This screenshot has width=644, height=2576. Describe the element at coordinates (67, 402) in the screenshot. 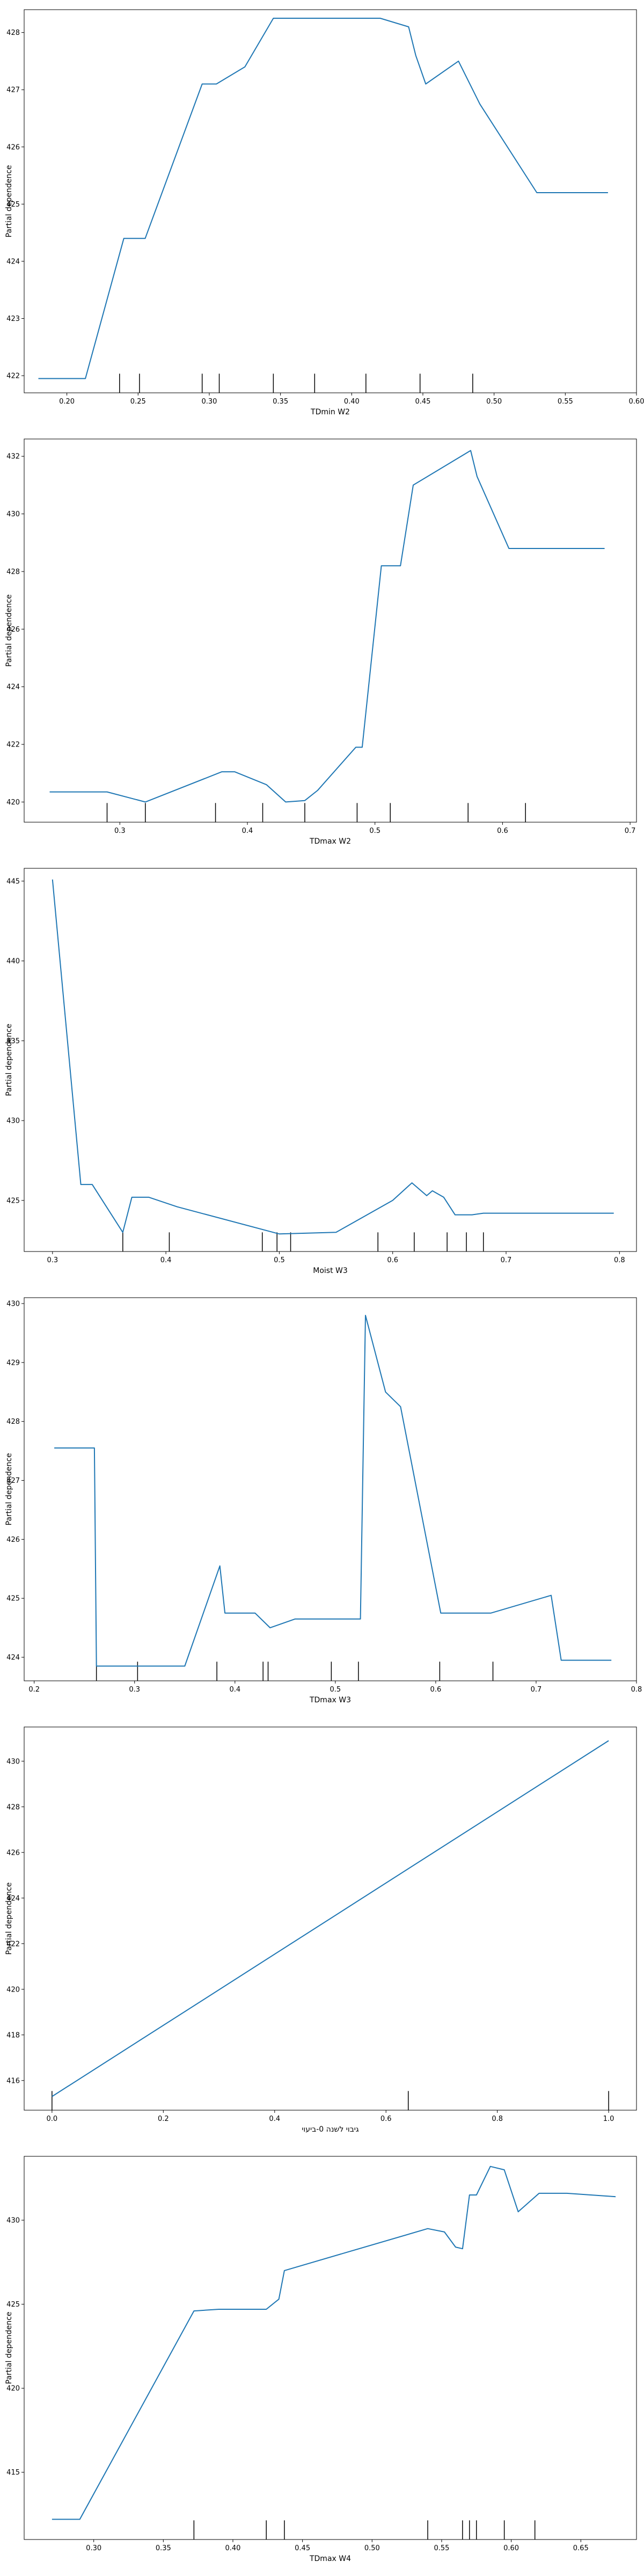

I see `x-tick-label: 0.20` at that location.